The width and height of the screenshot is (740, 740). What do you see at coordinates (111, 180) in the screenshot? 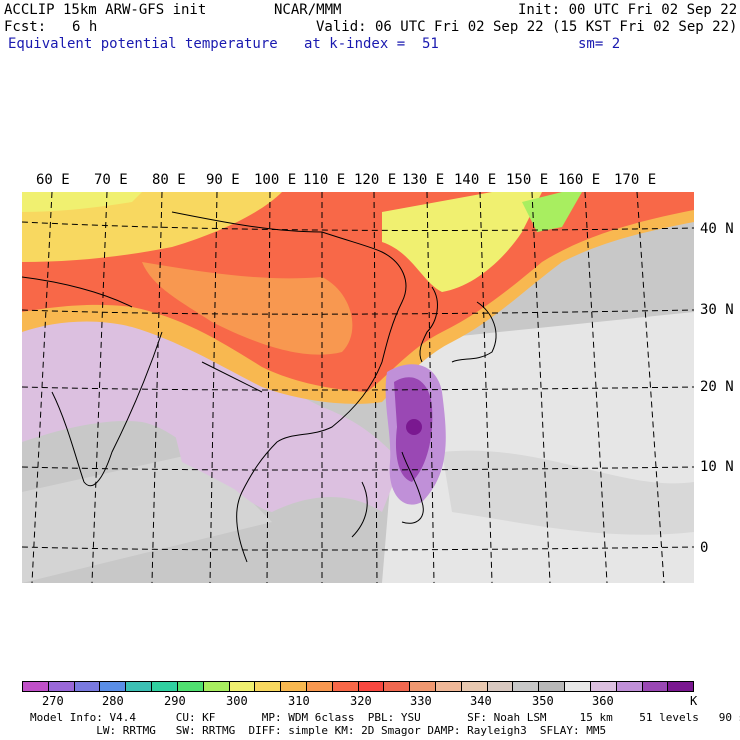
I see `lon-label: 70 E` at bounding box center [111, 180].